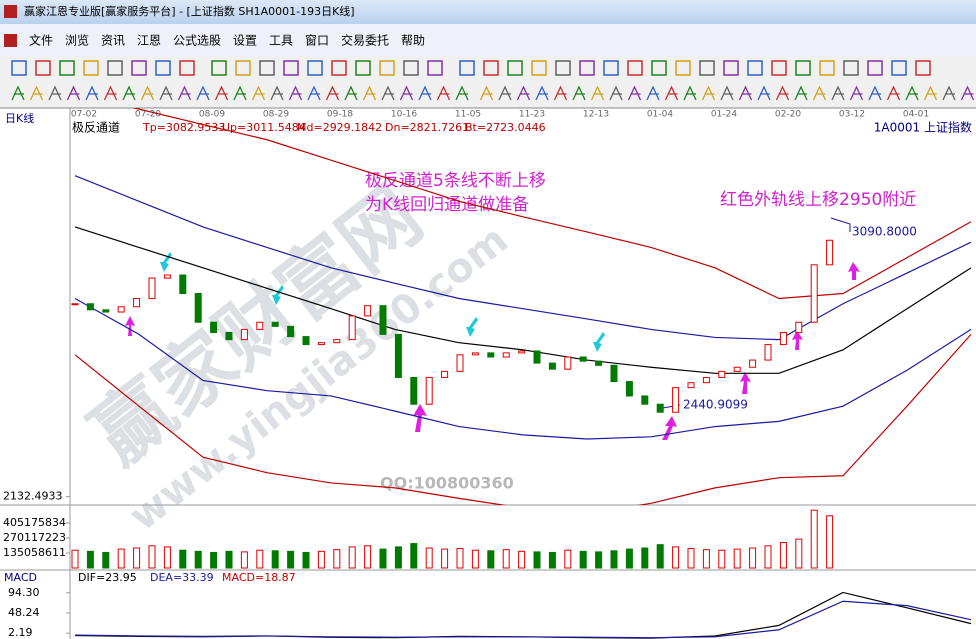 The width and height of the screenshot is (976, 639). I want to click on menu-item: 窗口, so click(317, 41).